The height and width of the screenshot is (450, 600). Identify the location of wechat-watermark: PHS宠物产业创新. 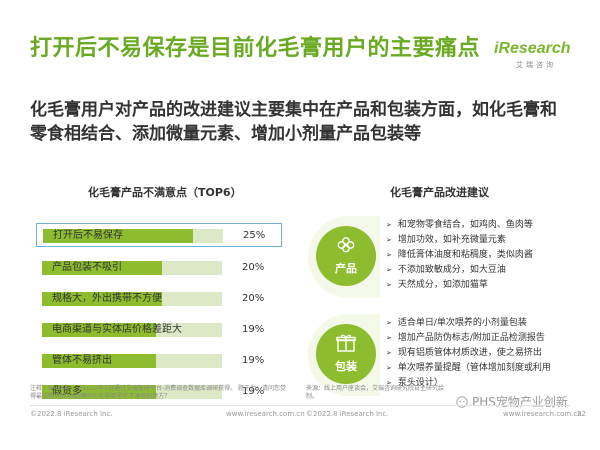
(526, 402).